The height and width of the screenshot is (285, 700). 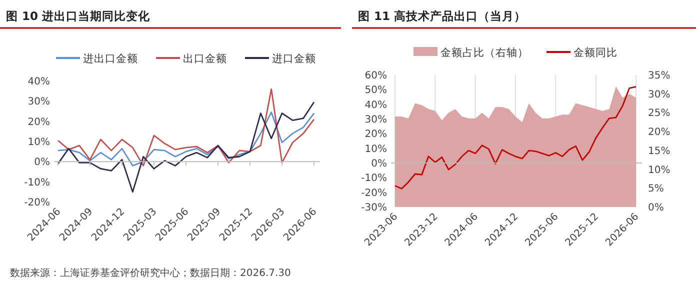 What do you see at coordinates (375, 76) in the screenshot?
I see `y-tick-label: 60%` at bounding box center [375, 76].